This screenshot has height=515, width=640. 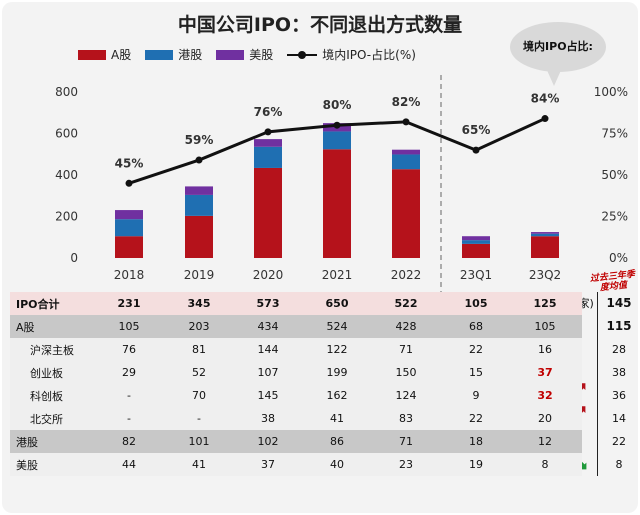 What do you see at coordinates (476, 130) in the screenshot?
I see `ratio-label: 65%` at bounding box center [476, 130].